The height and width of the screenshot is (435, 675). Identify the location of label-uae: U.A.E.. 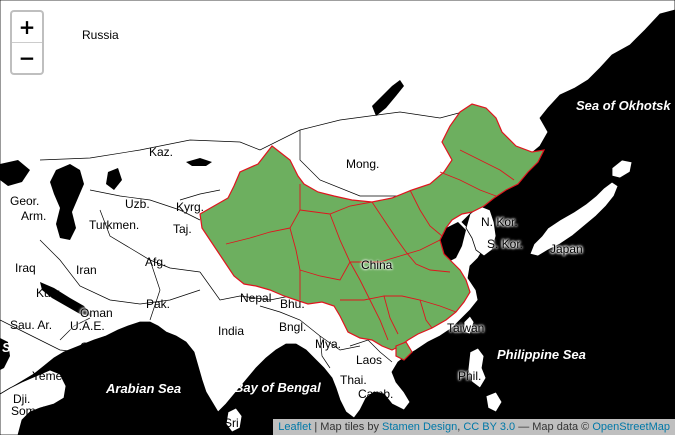
(87, 326).